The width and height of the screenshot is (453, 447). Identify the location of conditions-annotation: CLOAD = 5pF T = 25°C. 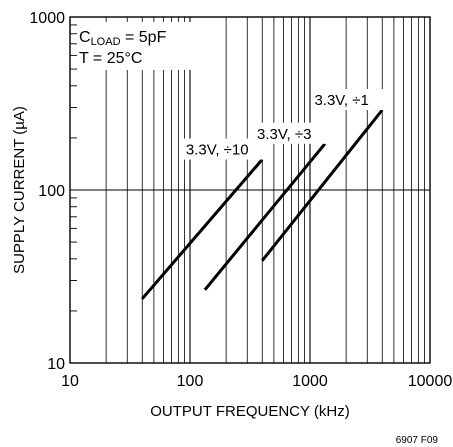
(135, 46).